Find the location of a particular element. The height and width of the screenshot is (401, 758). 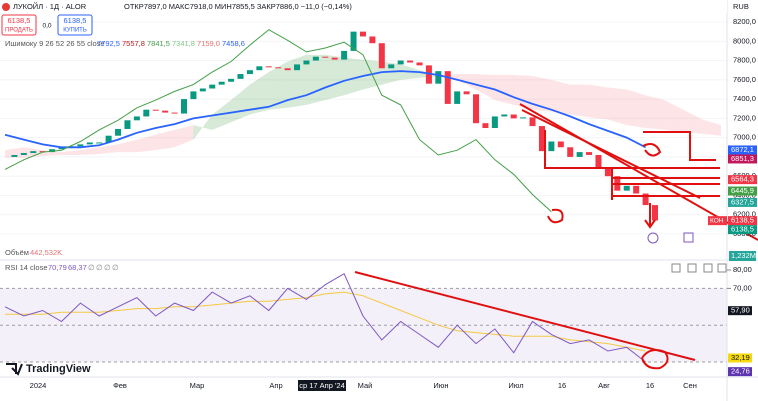

time-label: Сен is located at coordinates (690, 385).